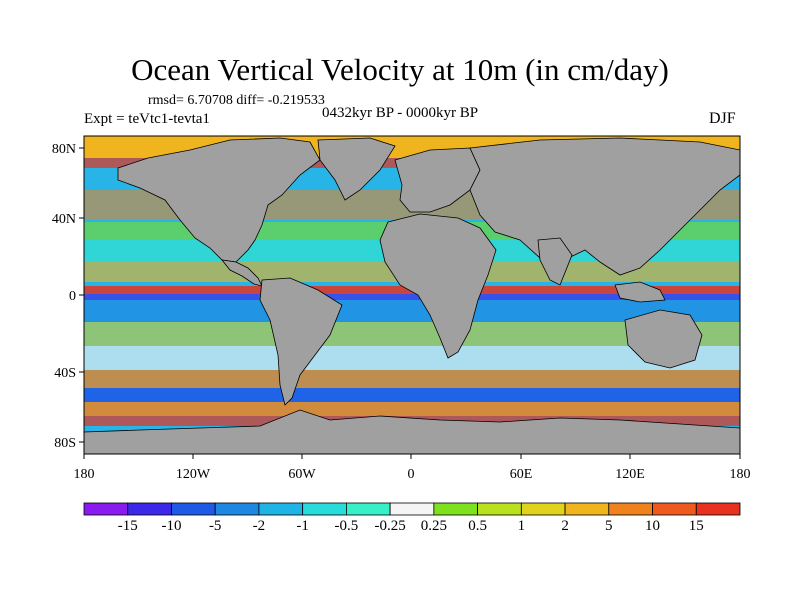  I want to click on colorbar-label: 2, so click(565, 526).